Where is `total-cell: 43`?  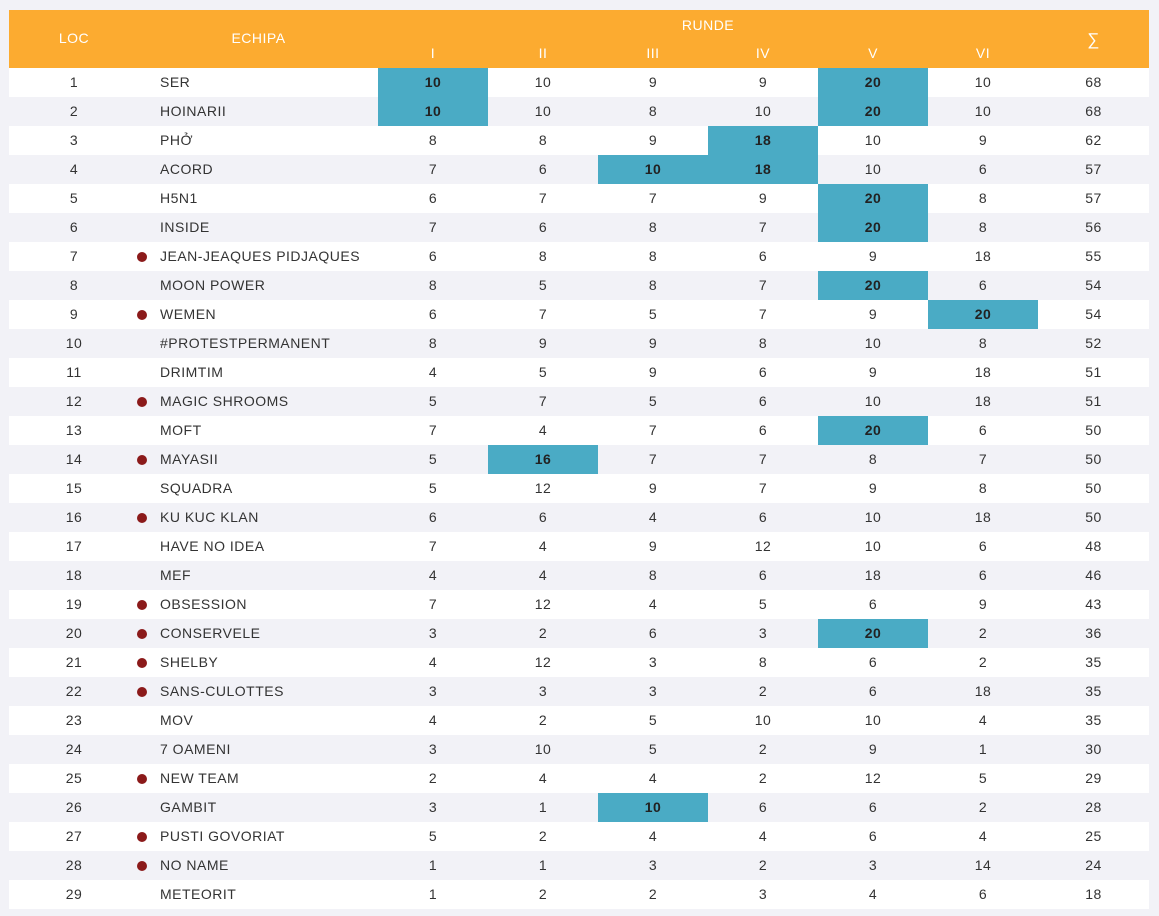 total-cell: 43 is located at coordinates (1093, 604).